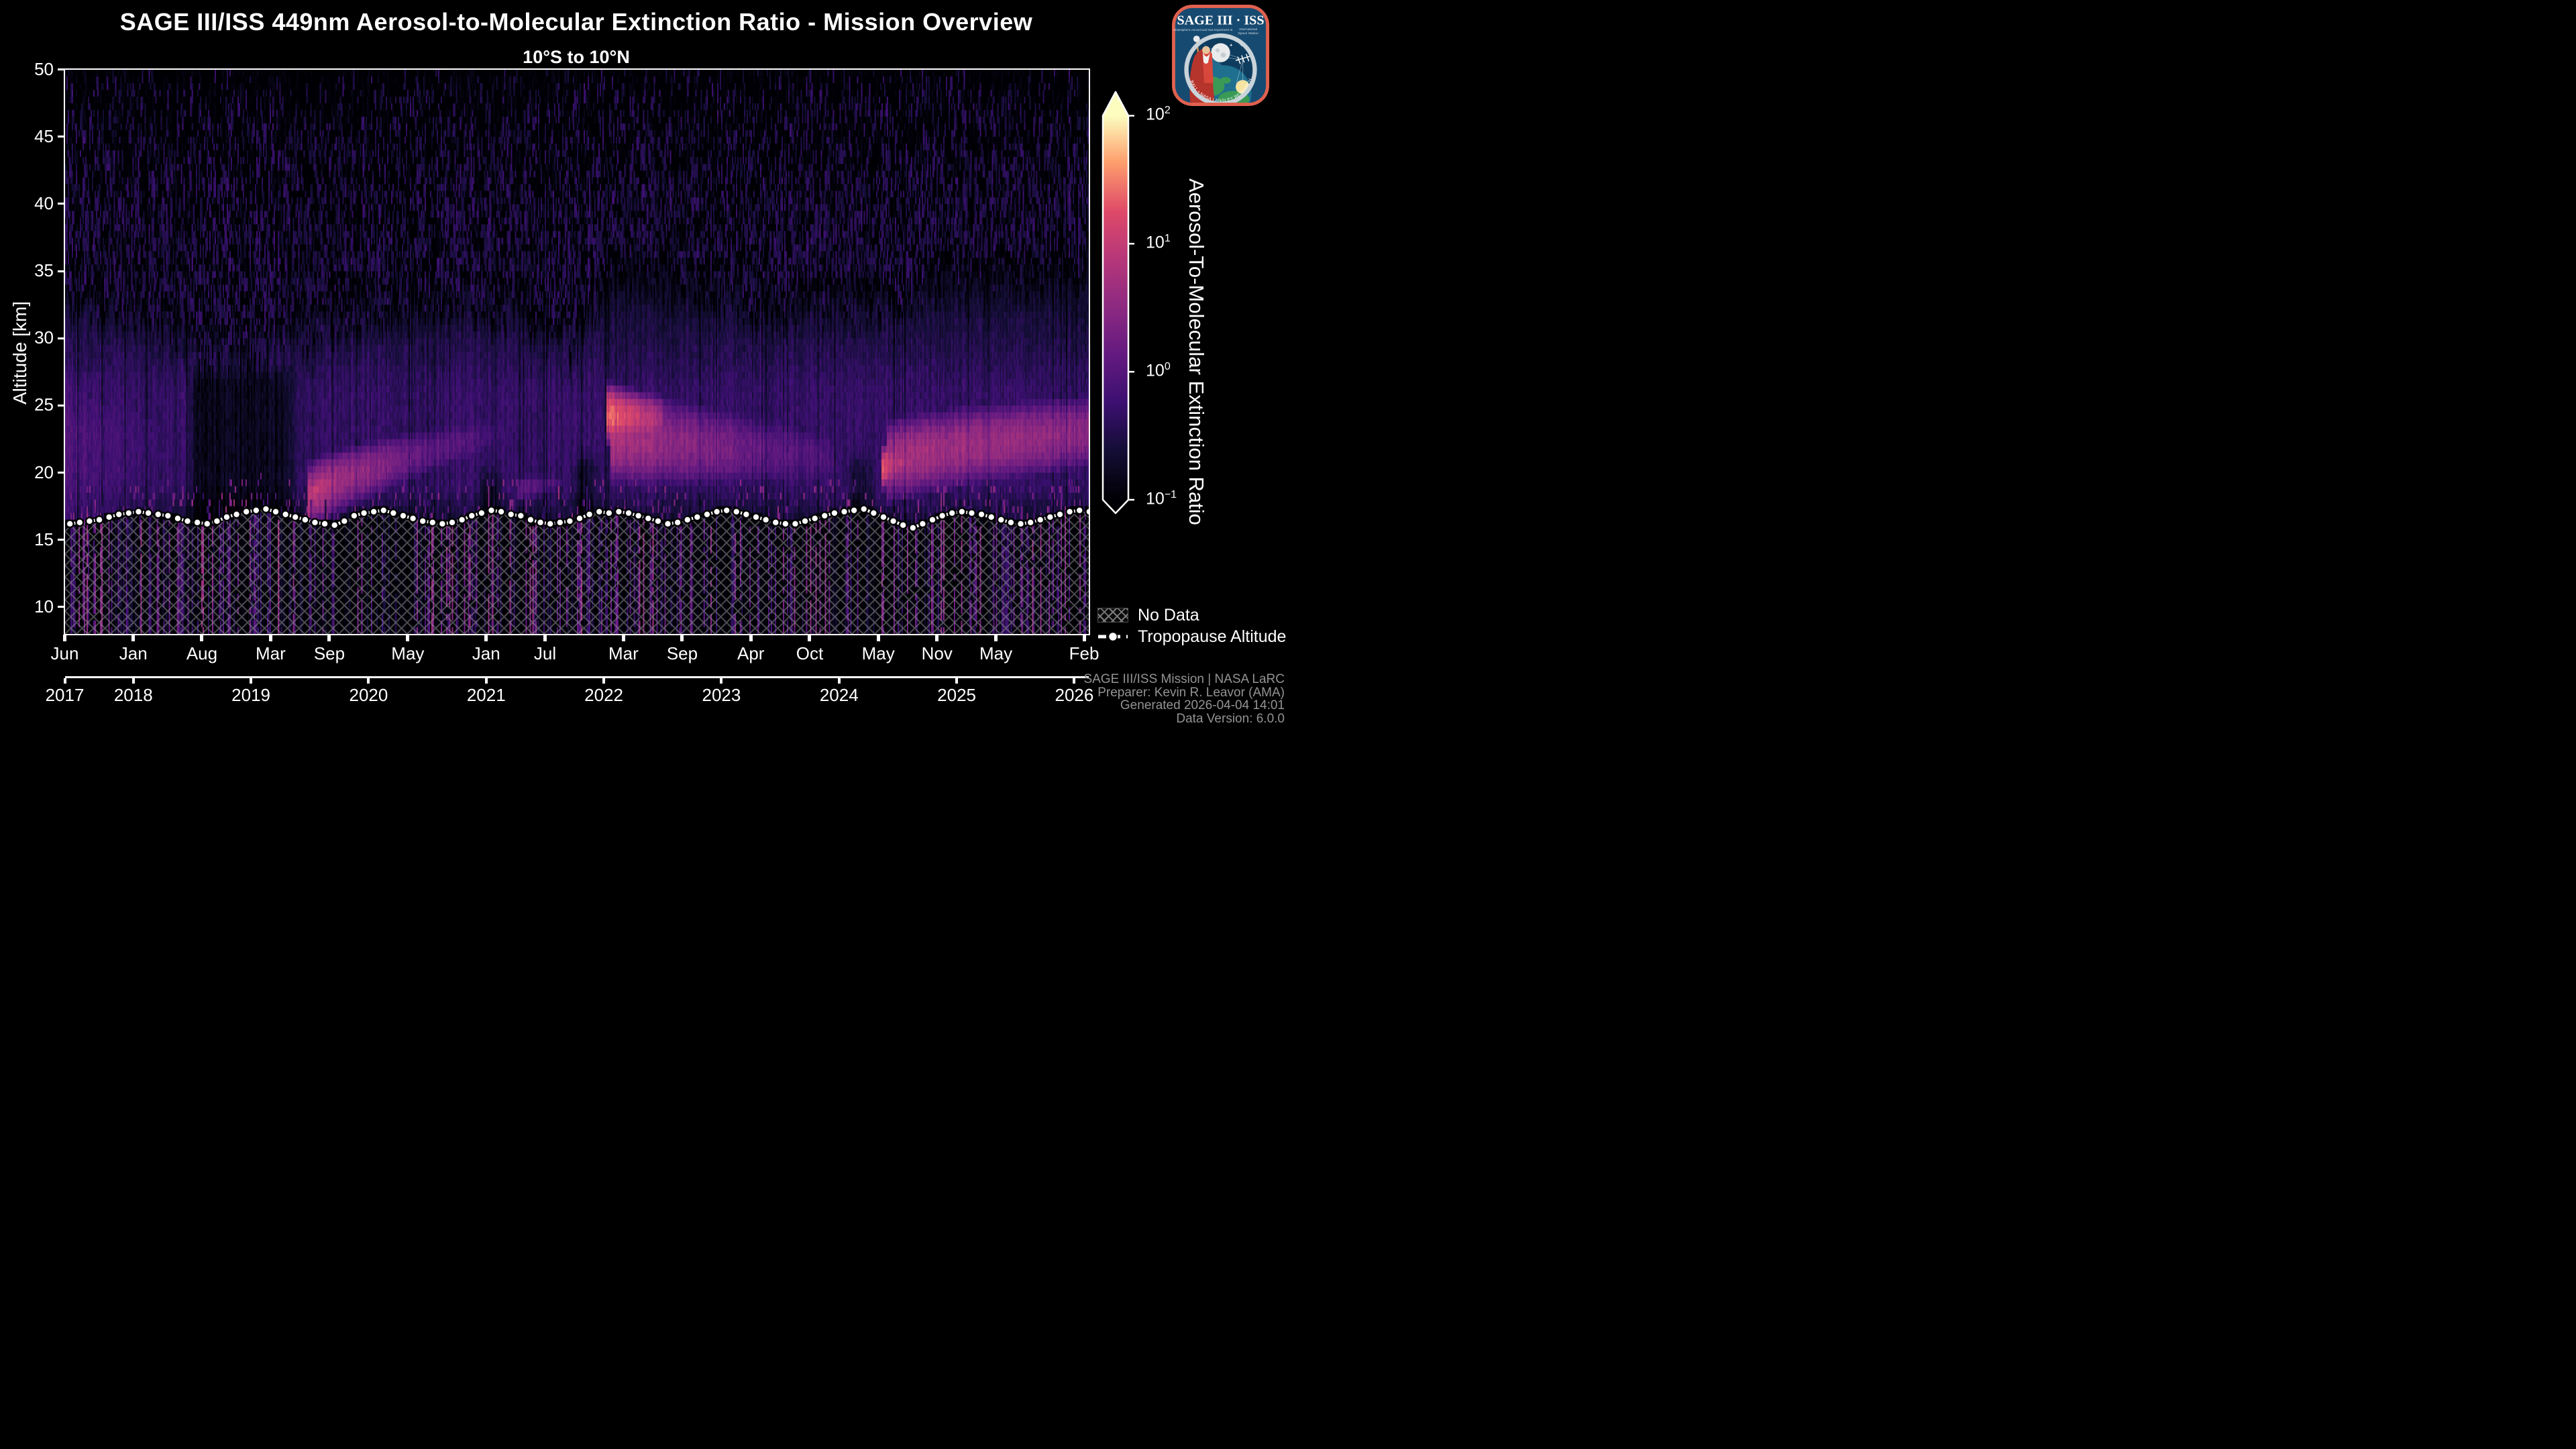 This screenshot has height=1449, width=2576. Describe the element at coordinates (957, 695) in the screenshot. I see `year-tick-label: 2025` at that location.